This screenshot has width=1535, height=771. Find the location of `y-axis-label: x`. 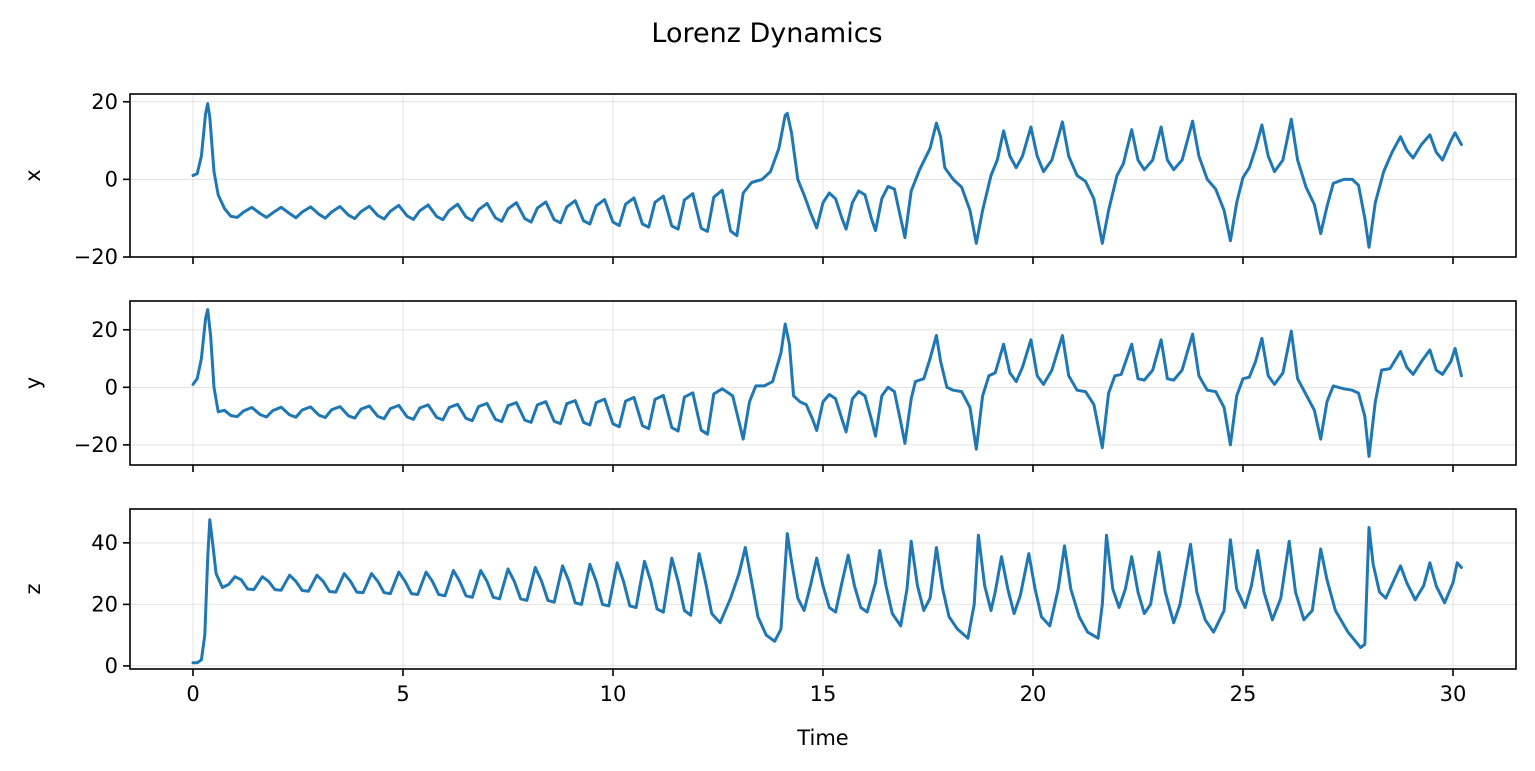

y-axis-label: x is located at coordinates (33, 175).